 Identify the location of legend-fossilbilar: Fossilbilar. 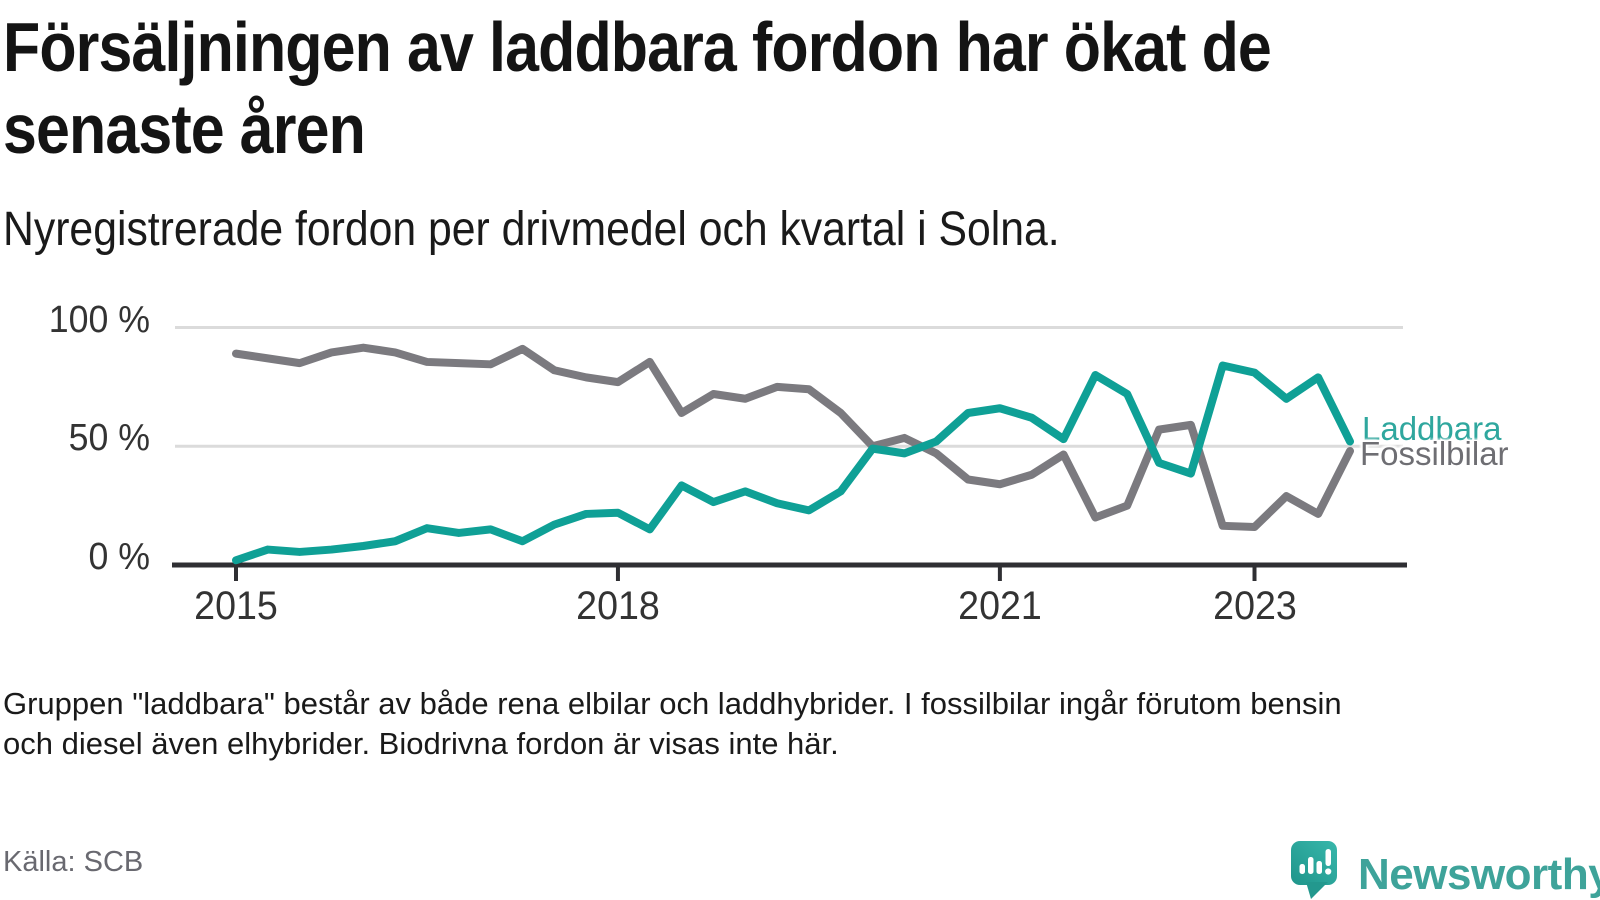
(1434, 453).